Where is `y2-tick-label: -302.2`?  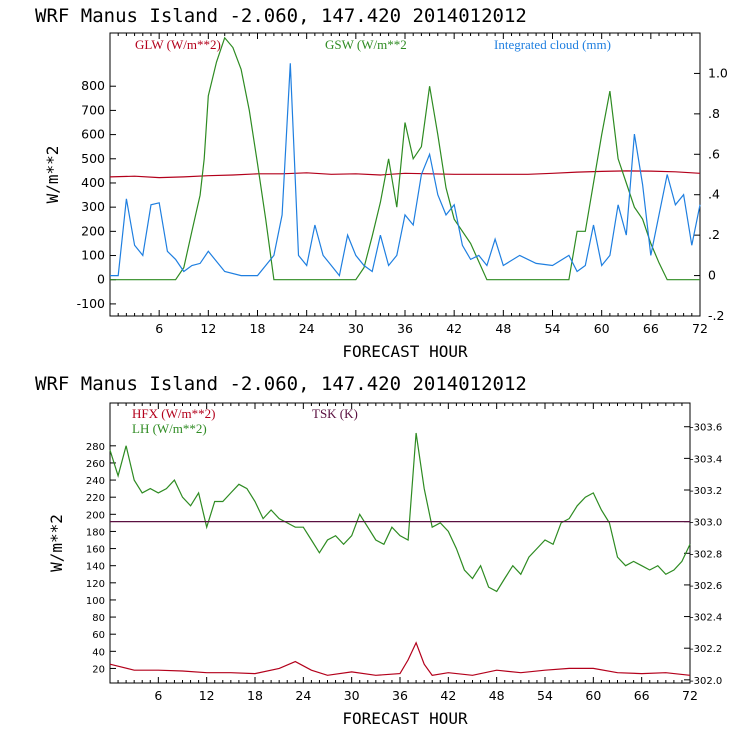 y2-tick-label: -302.2 is located at coordinates (706, 649).